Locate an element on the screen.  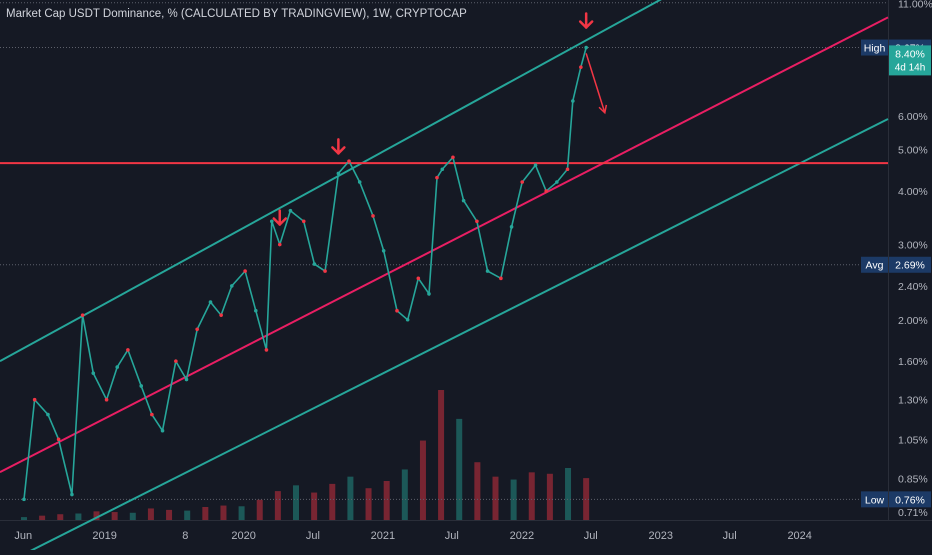
y-tick-label: 0.71% is located at coordinates (913, 513).